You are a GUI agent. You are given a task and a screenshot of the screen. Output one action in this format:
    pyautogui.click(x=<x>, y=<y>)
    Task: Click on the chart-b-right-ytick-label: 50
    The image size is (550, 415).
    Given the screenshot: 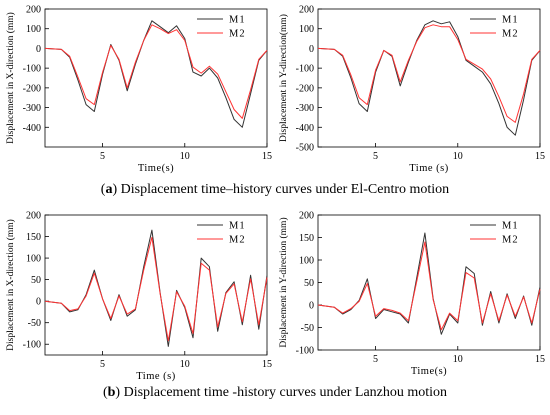 What is the action you would take?
    pyautogui.click(x=309, y=283)
    